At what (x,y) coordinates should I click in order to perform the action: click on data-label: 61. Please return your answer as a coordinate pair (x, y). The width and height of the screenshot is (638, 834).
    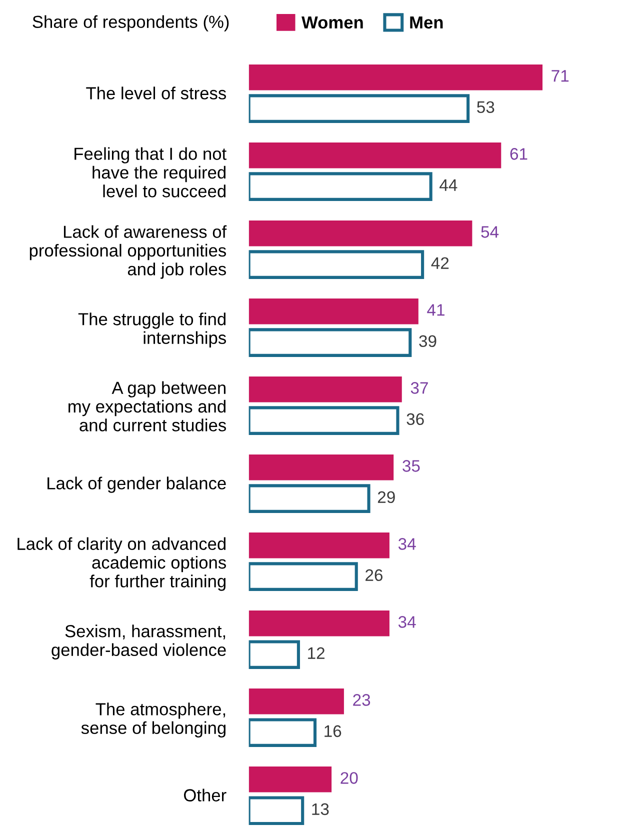
    Looking at the image, I should click on (519, 154).